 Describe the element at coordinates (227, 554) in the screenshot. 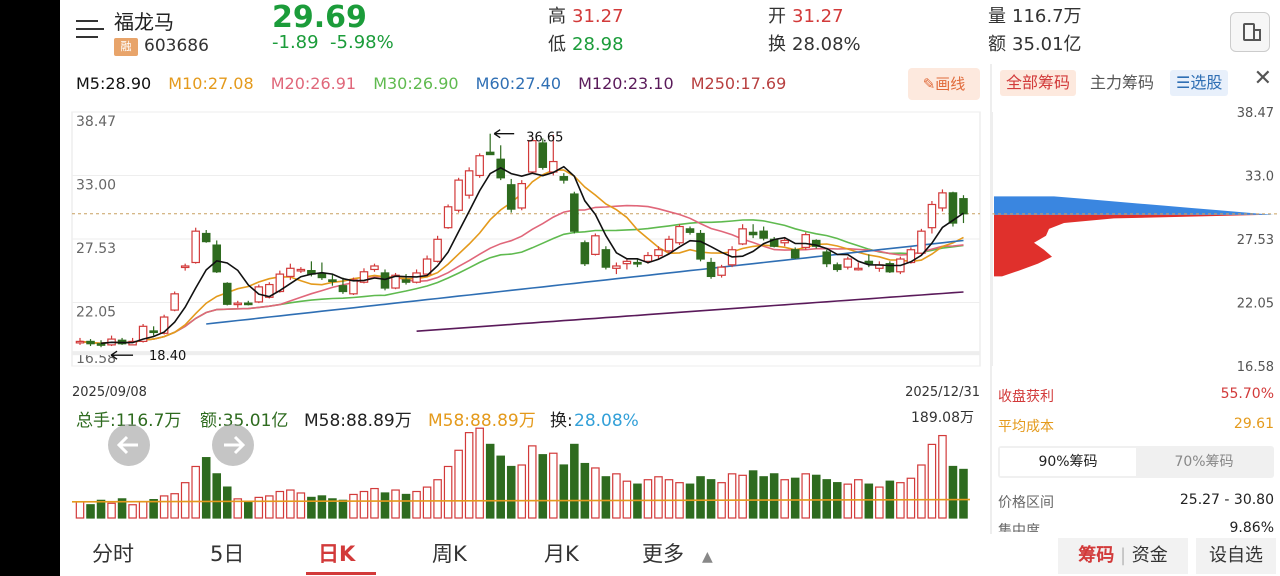

I see `tab-5day: 5日` at that location.